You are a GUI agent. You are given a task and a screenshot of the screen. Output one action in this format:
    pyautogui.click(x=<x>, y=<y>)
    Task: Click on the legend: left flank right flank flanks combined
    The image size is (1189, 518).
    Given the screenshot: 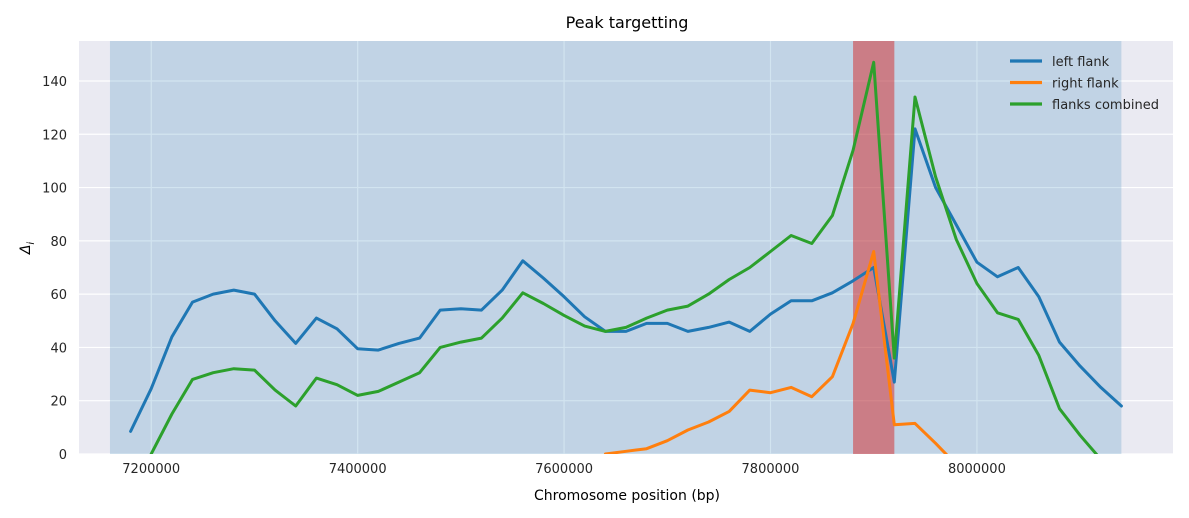 What is the action you would take?
    pyautogui.click(x=1084, y=84)
    